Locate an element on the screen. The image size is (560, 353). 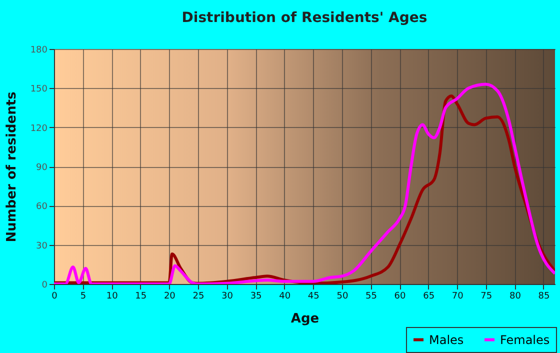
x-tick-label: 10 is located at coordinates (112, 297).